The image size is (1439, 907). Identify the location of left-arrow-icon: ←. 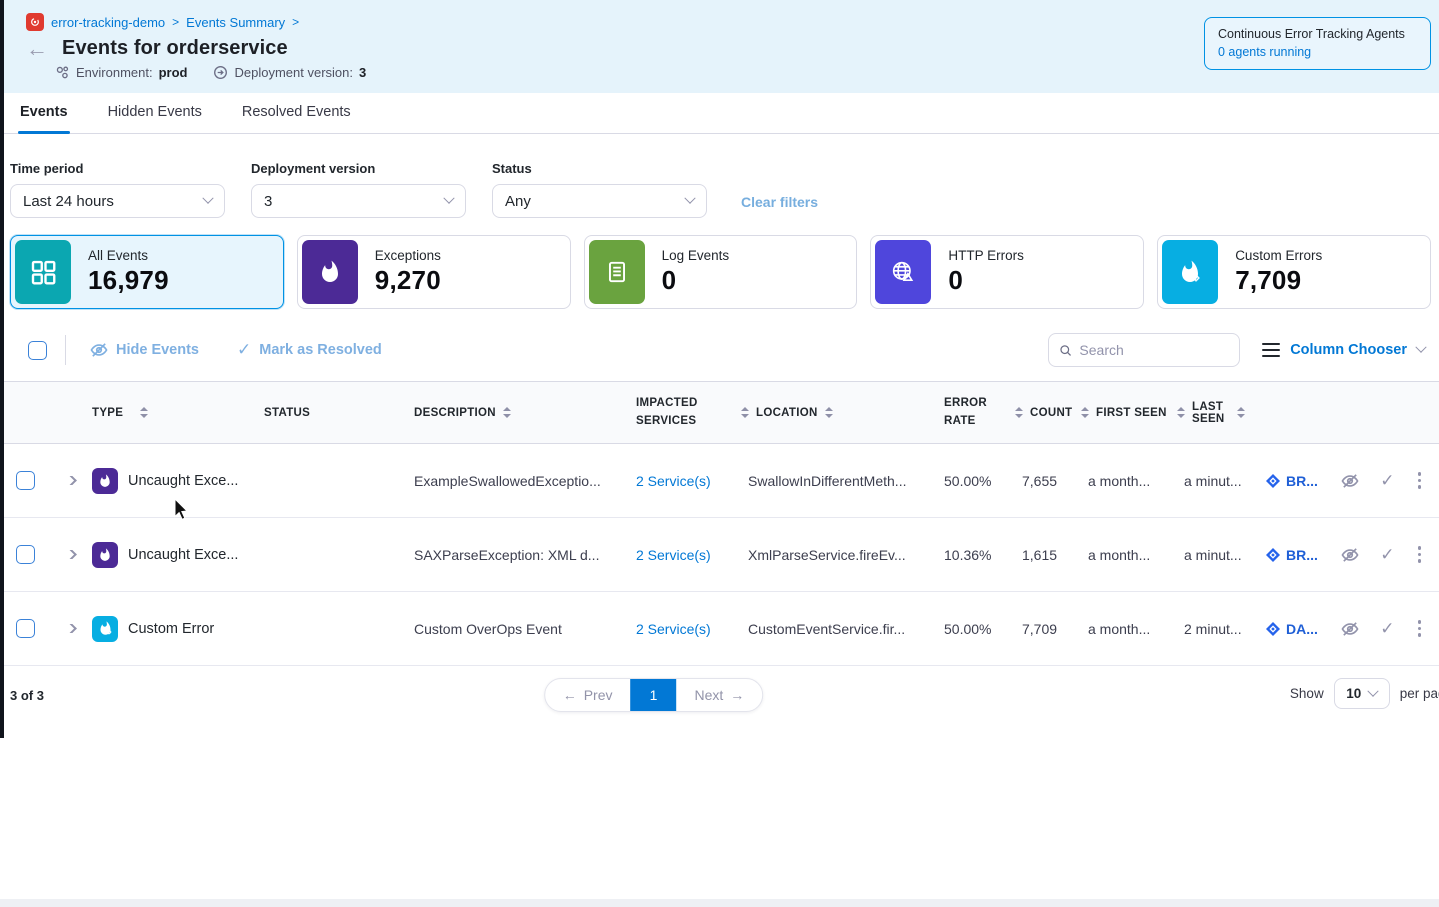
(569, 695).